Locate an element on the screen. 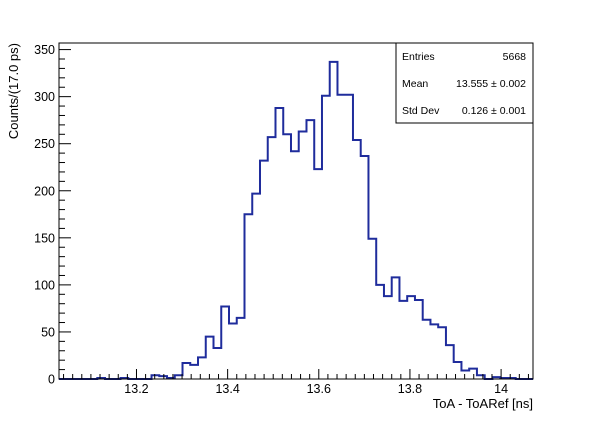 The width and height of the screenshot is (593, 421). x-tick-label: 13.2 is located at coordinates (136, 389).